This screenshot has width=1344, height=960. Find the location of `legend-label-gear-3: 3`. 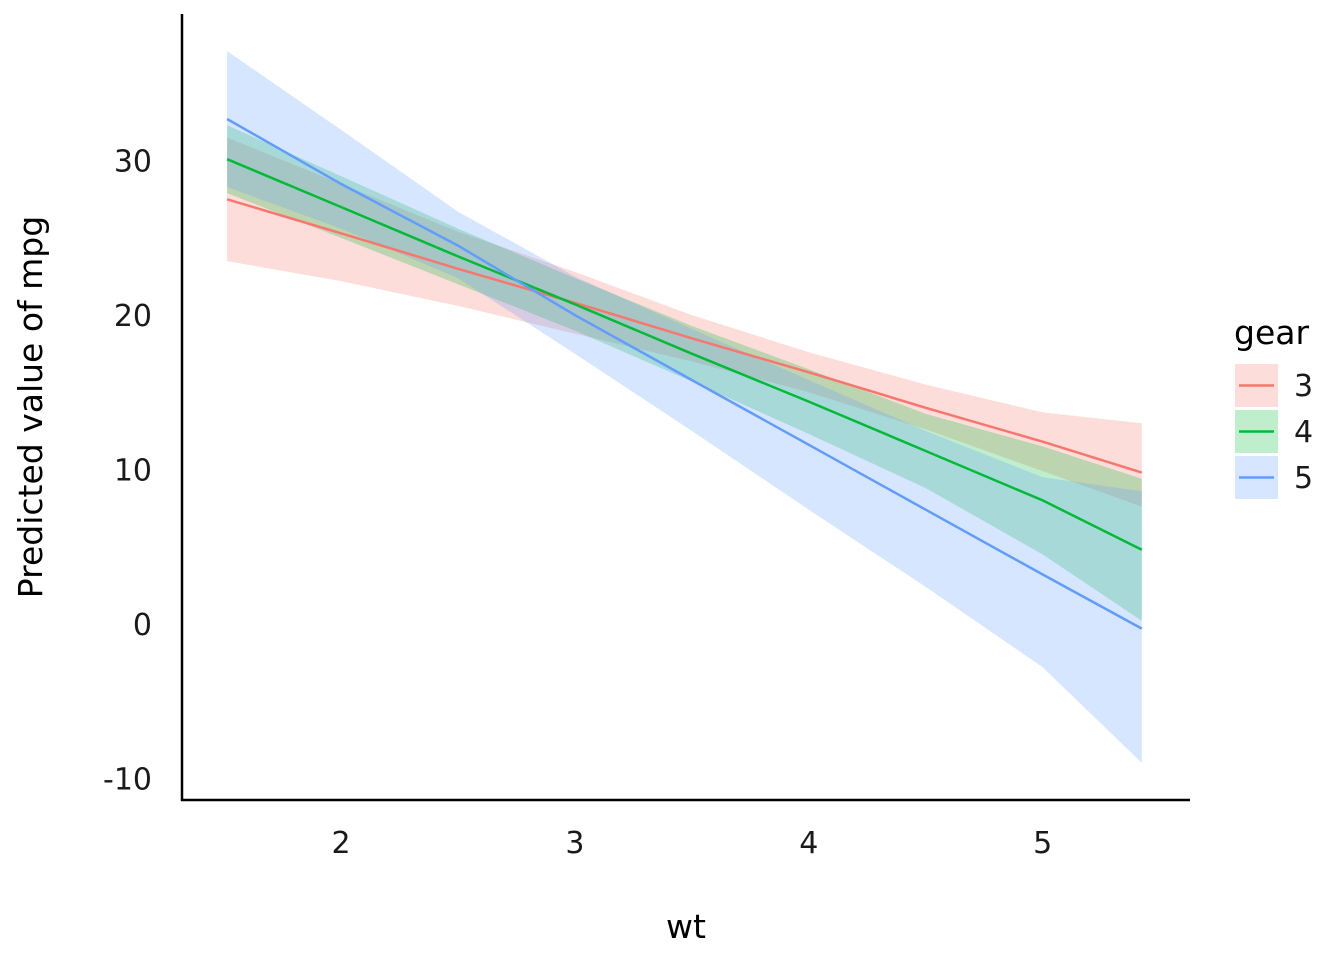

legend-label-gear-3: 3 is located at coordinates (1303, 386).